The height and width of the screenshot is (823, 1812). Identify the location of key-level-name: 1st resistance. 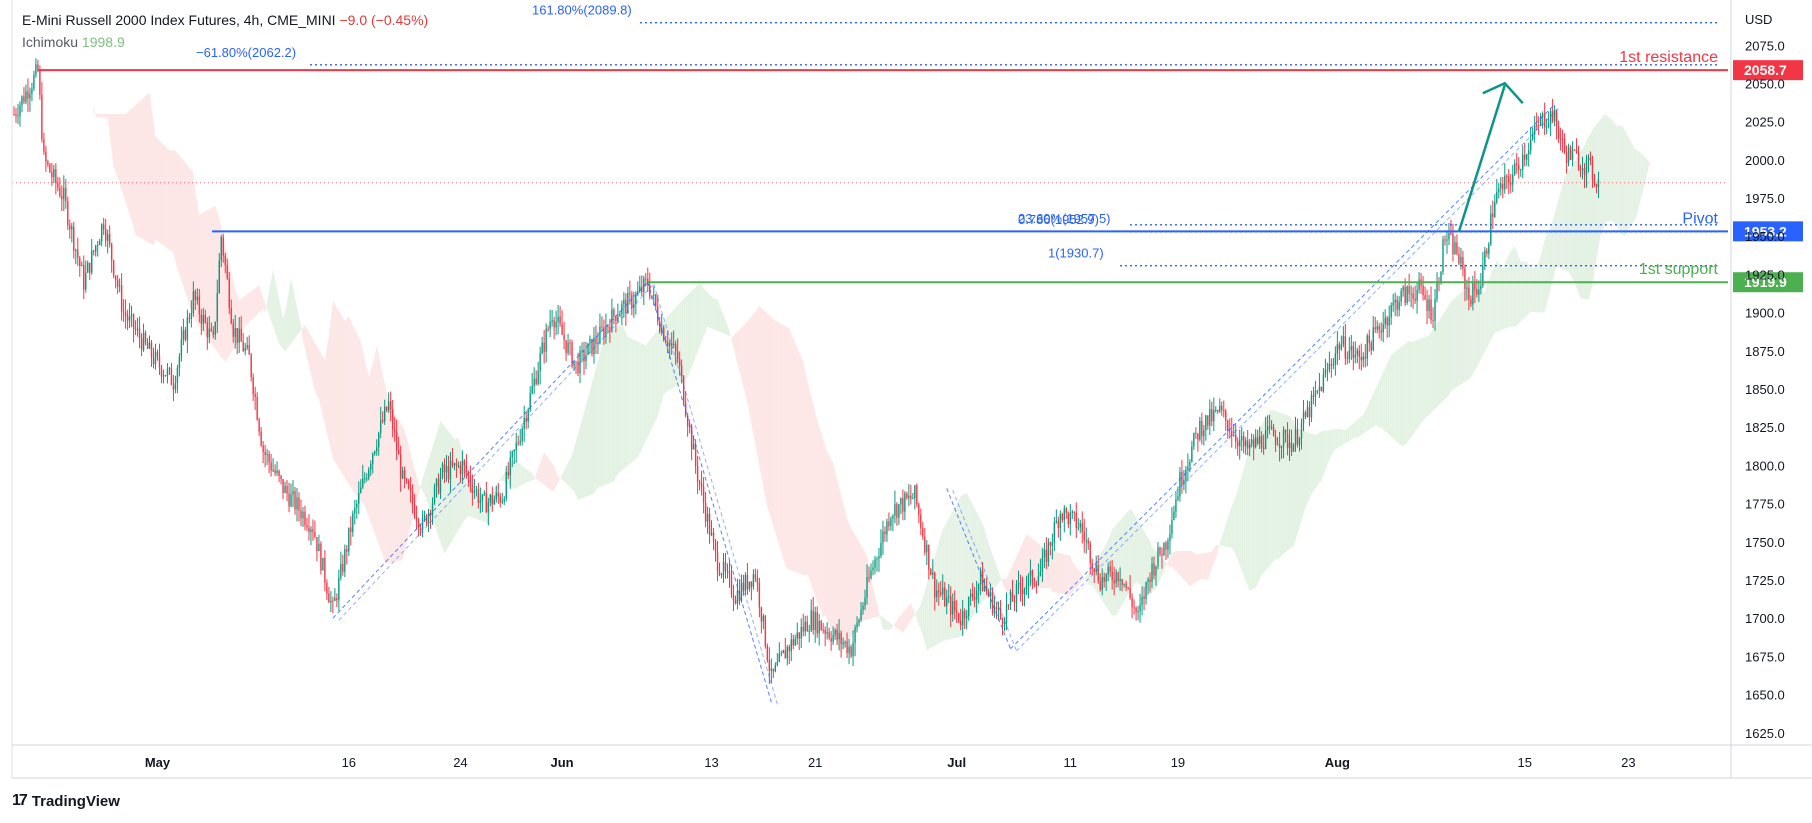
(1668, 57).